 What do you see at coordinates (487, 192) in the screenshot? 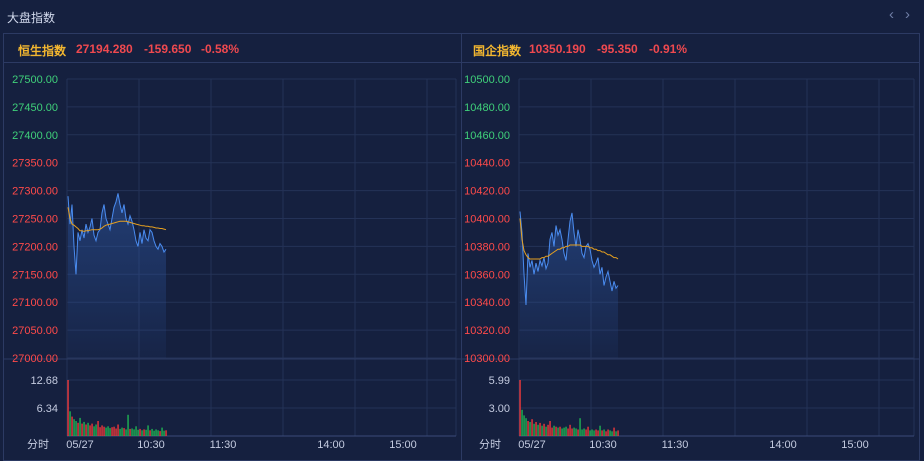
I see `y-tick-label: 10420.00` at bounding box center [487, 192].